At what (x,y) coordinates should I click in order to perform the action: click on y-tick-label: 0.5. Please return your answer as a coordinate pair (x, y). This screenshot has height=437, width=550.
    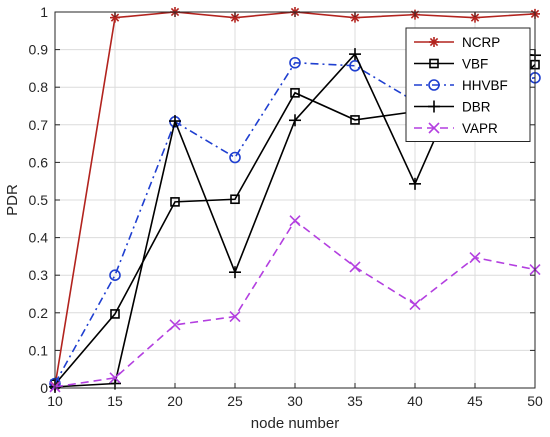
    Looking at the image, I should click on (39, 200).